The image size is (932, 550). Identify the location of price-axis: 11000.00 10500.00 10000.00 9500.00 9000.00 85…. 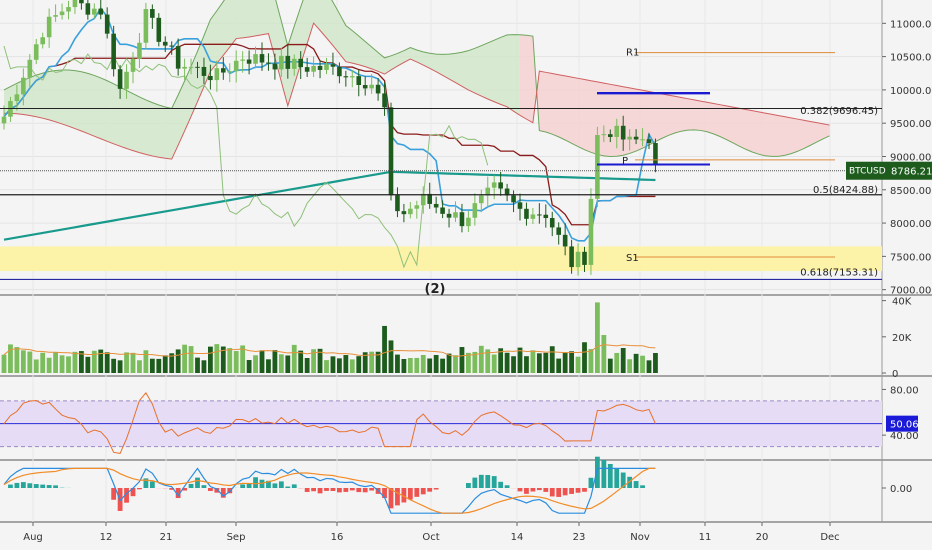
(907, 158).